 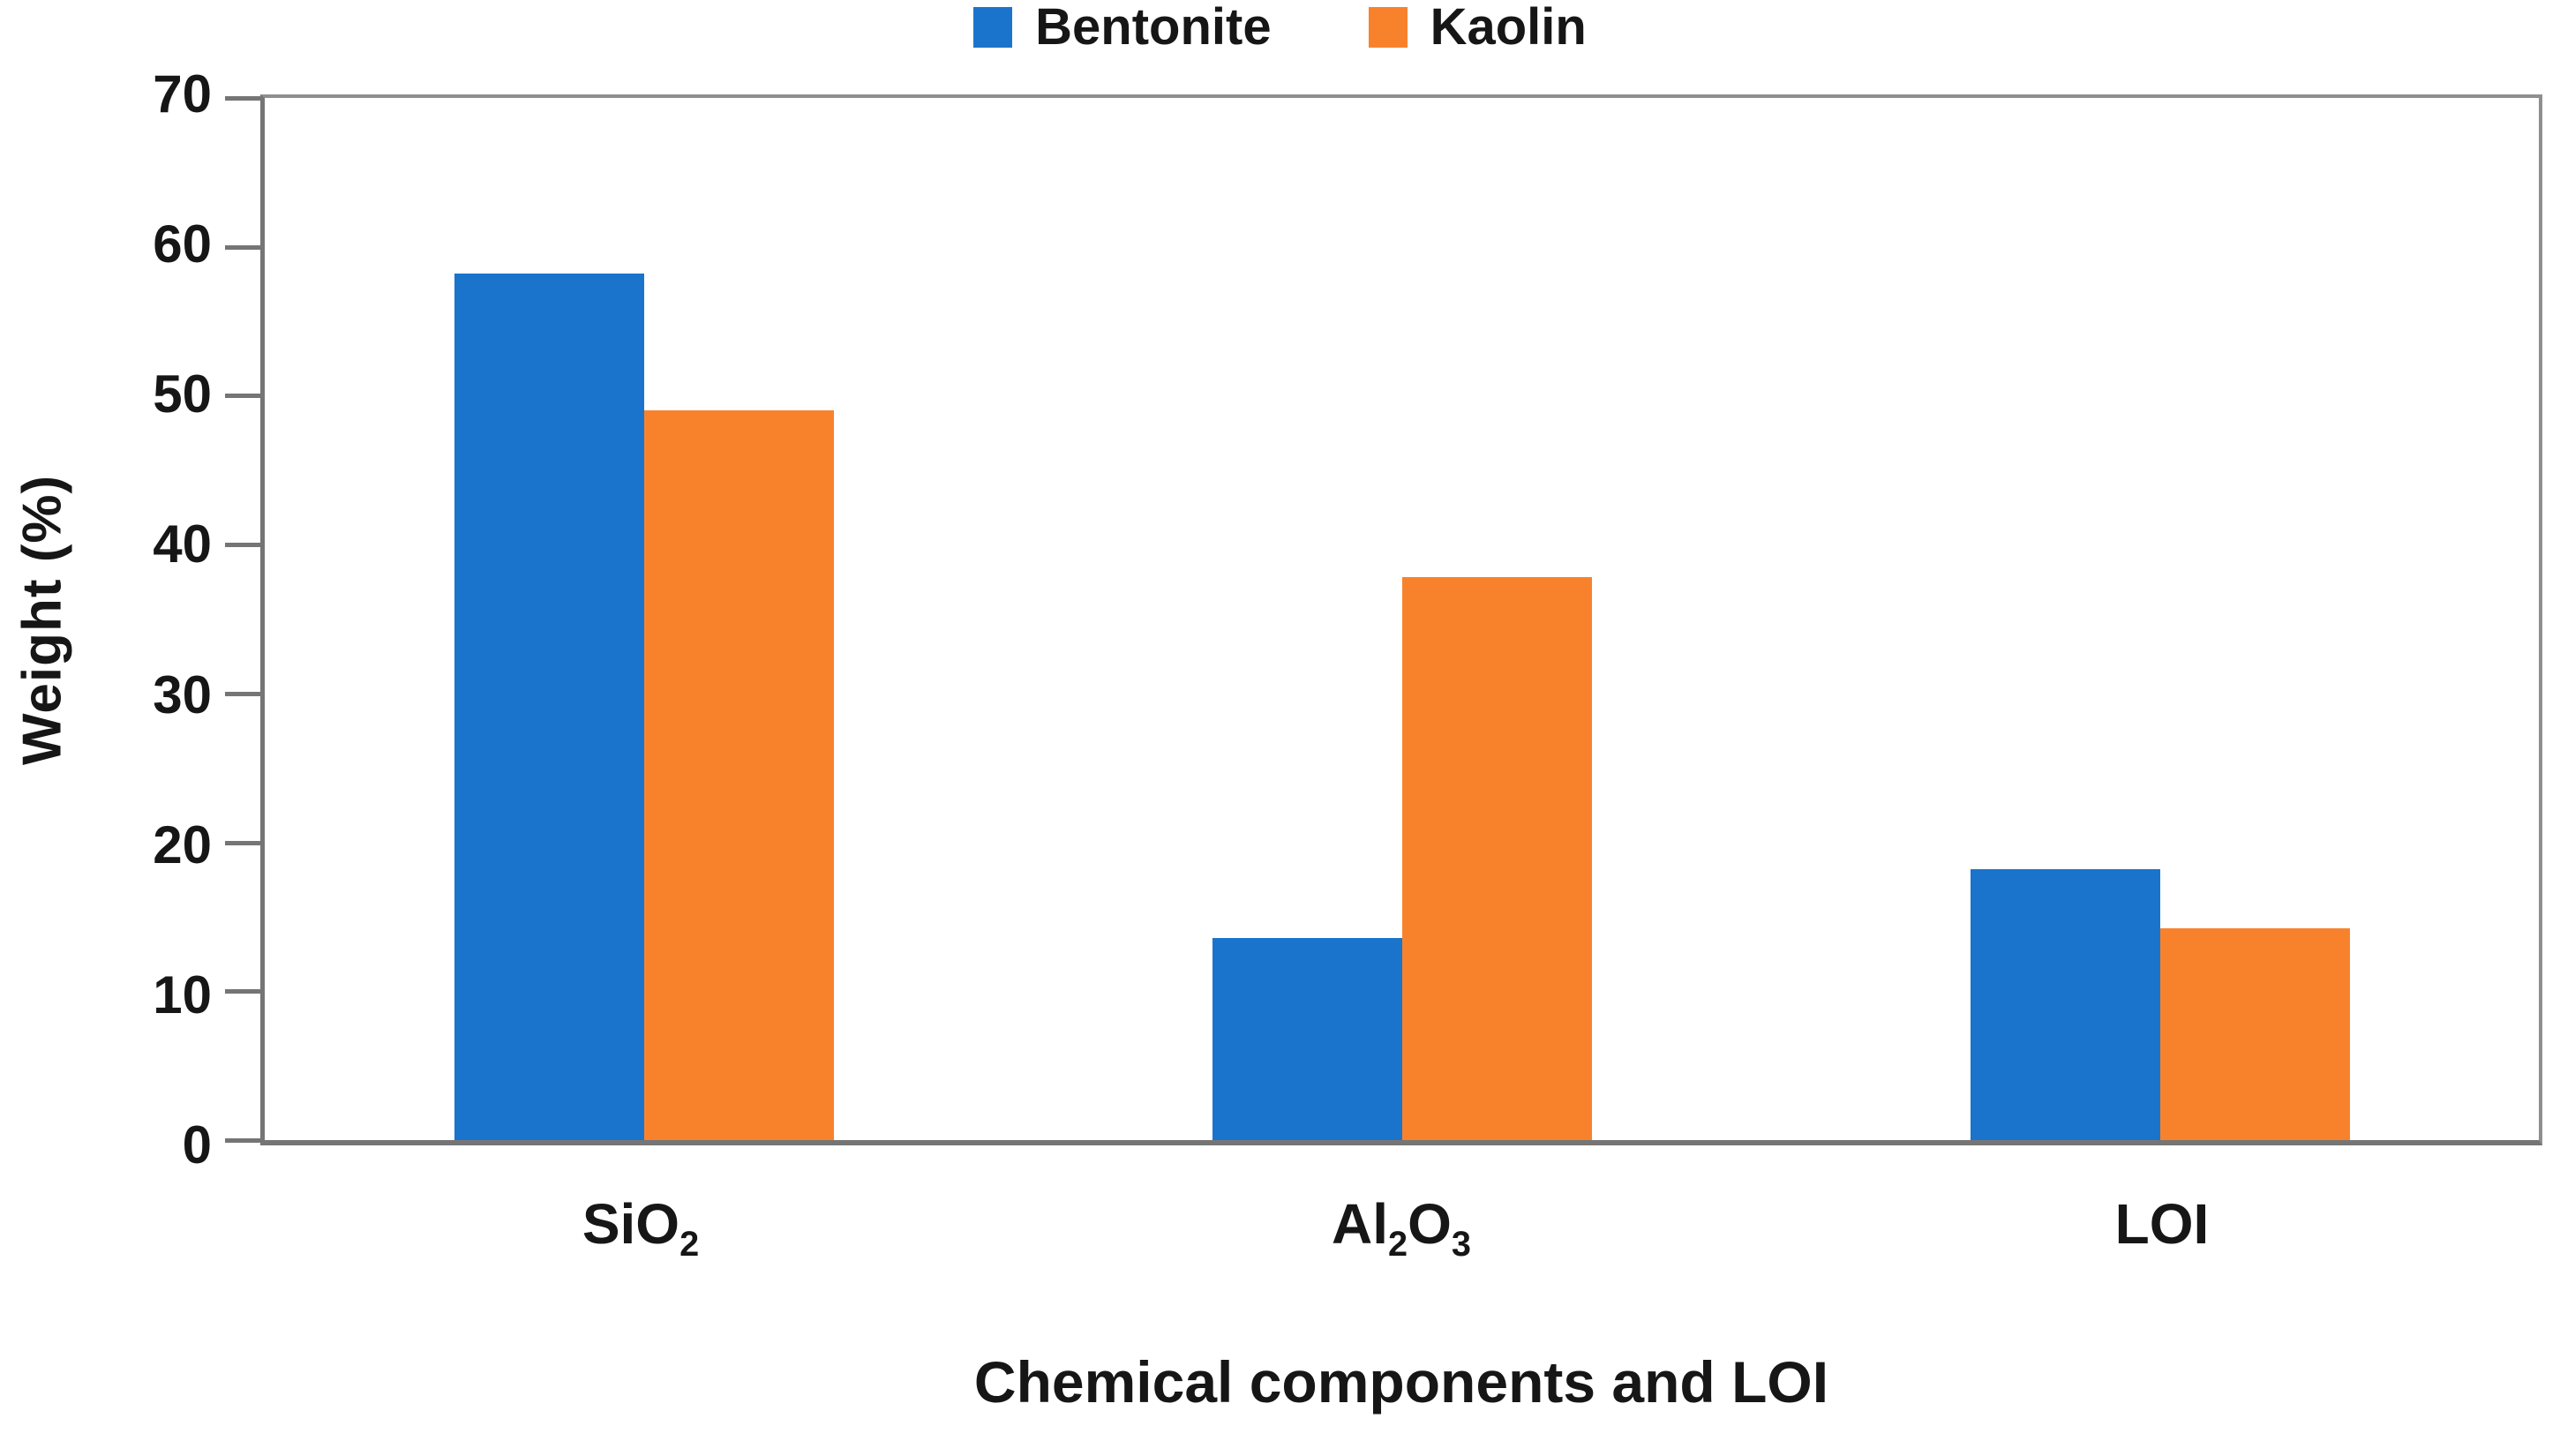 I want to click on legend-swatch-kaolin, so click(x=1388, y=27).